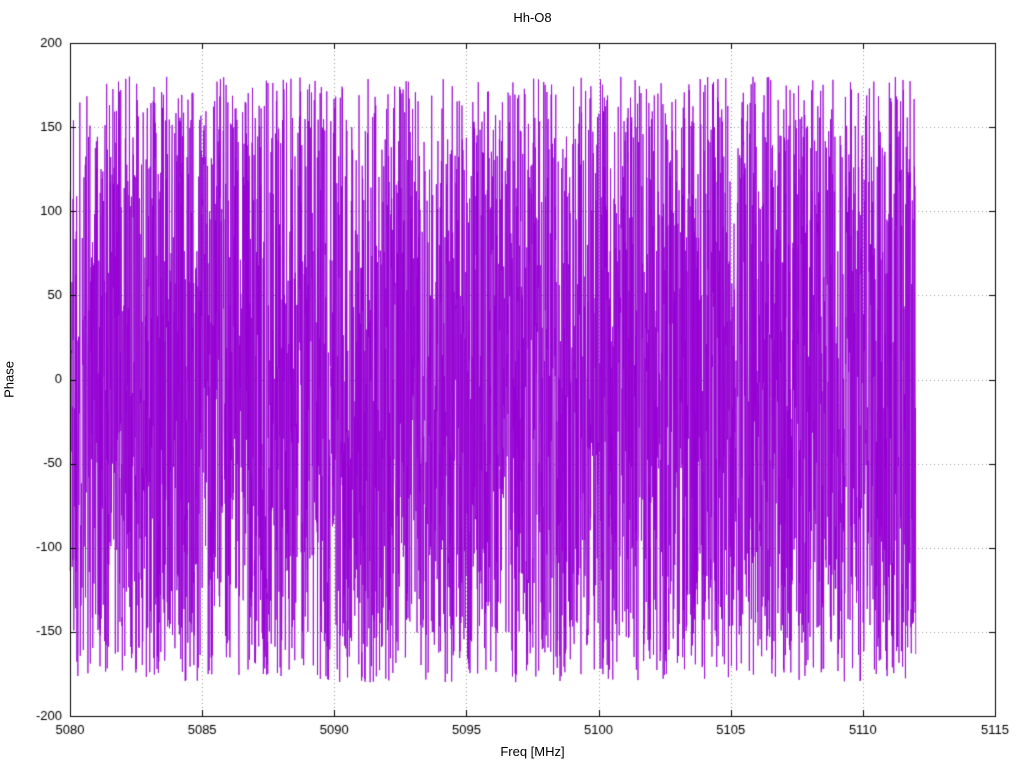  What do you see at coordinates (9, 379) in the screenshot?
I see `y-axis-label: Phase` at bounding box center [9, 379].